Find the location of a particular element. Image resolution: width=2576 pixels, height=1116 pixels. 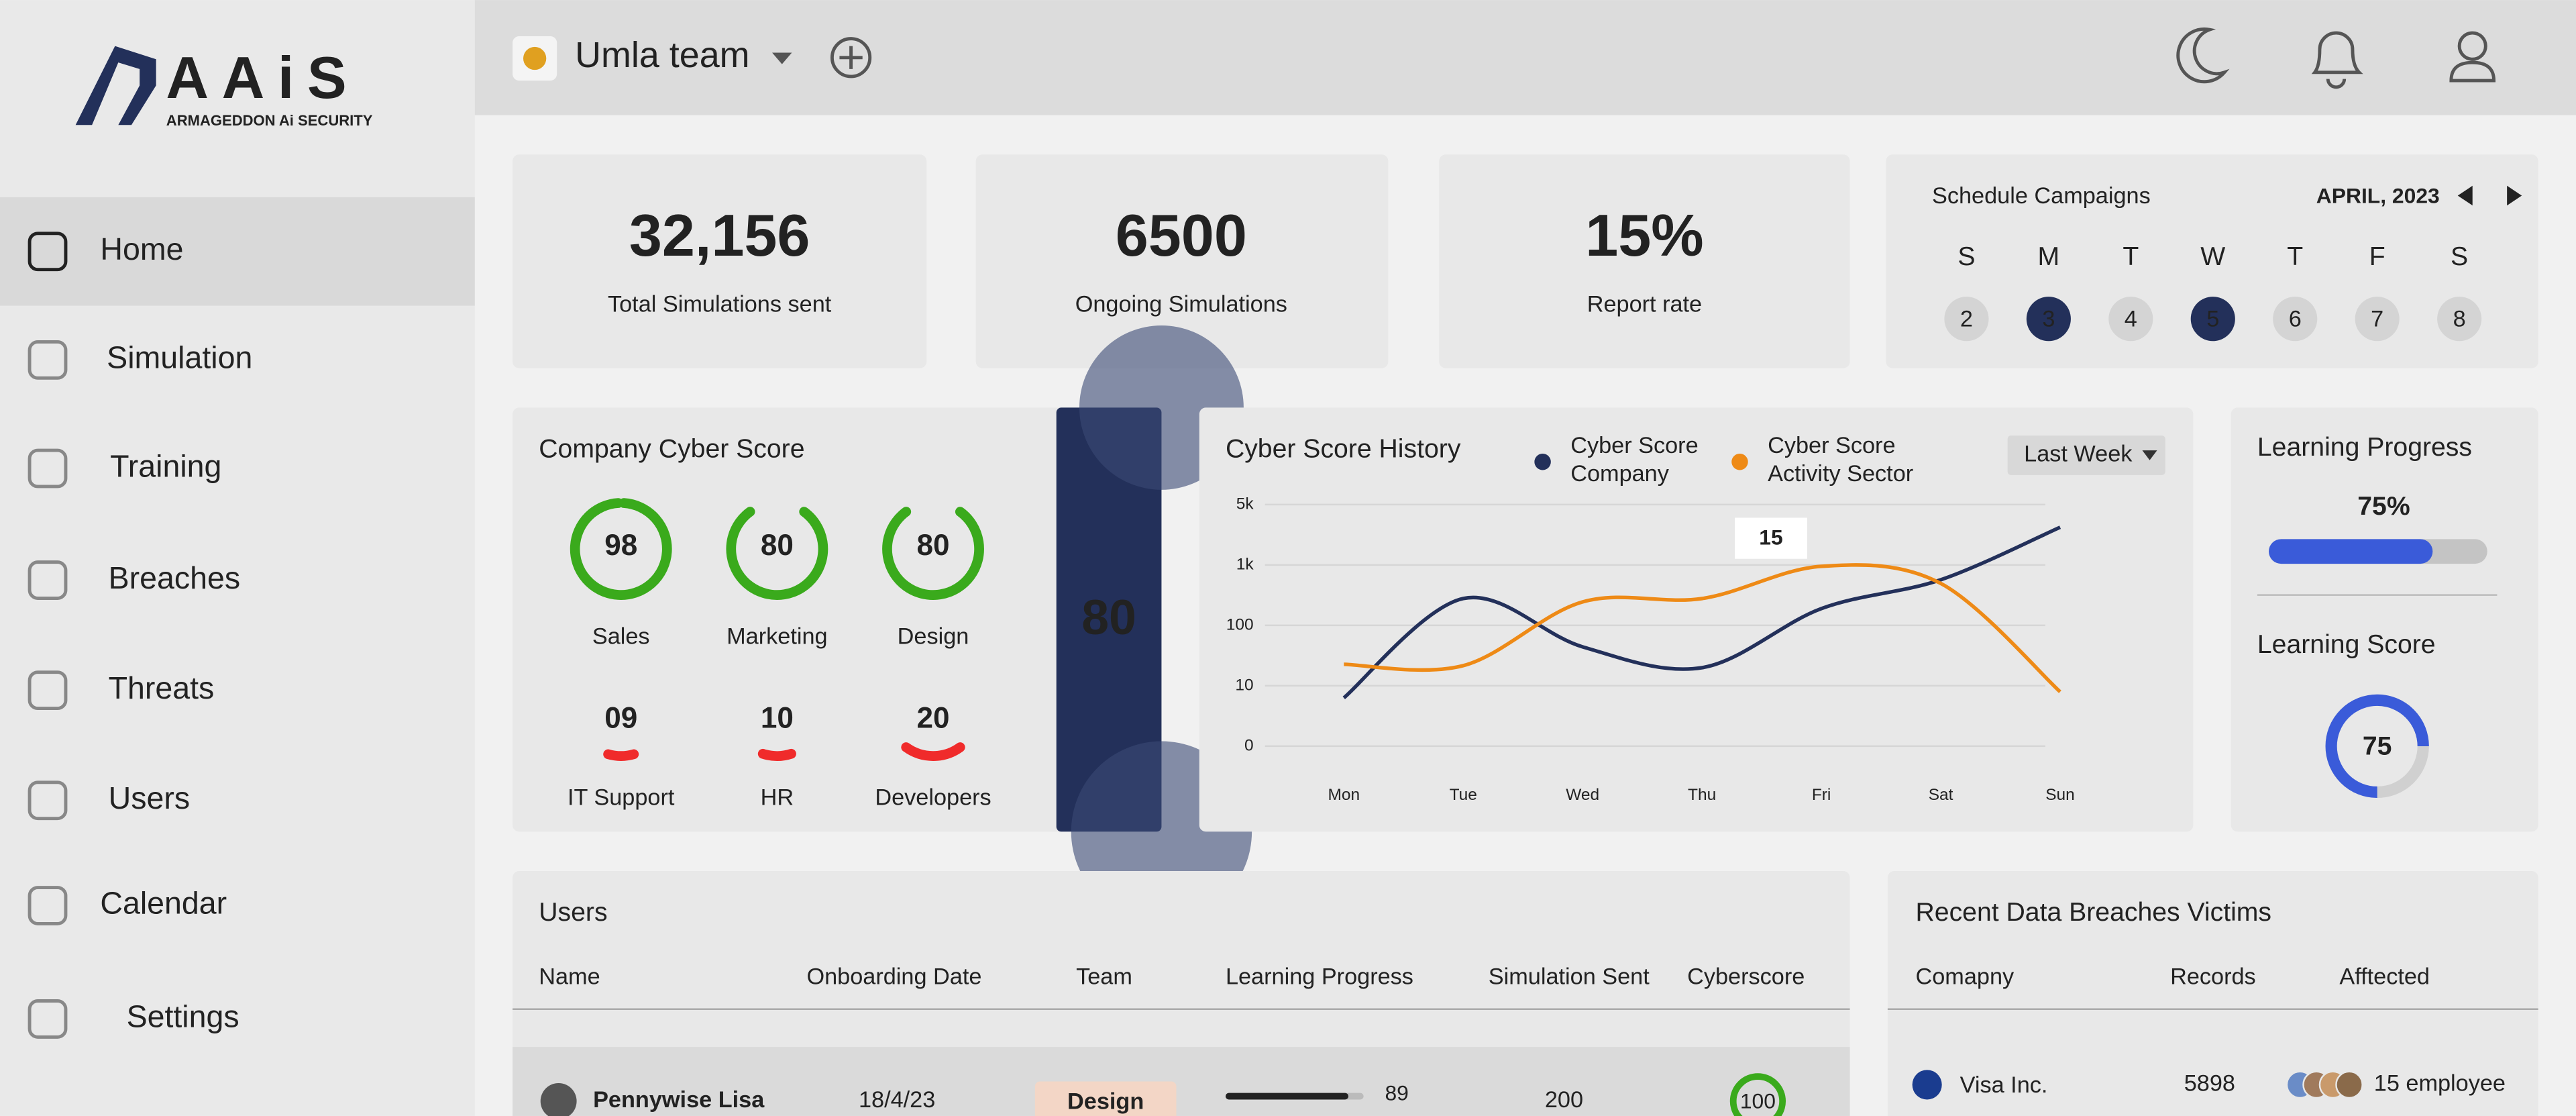

cyber-score-card is located at coordinates (837, 619).